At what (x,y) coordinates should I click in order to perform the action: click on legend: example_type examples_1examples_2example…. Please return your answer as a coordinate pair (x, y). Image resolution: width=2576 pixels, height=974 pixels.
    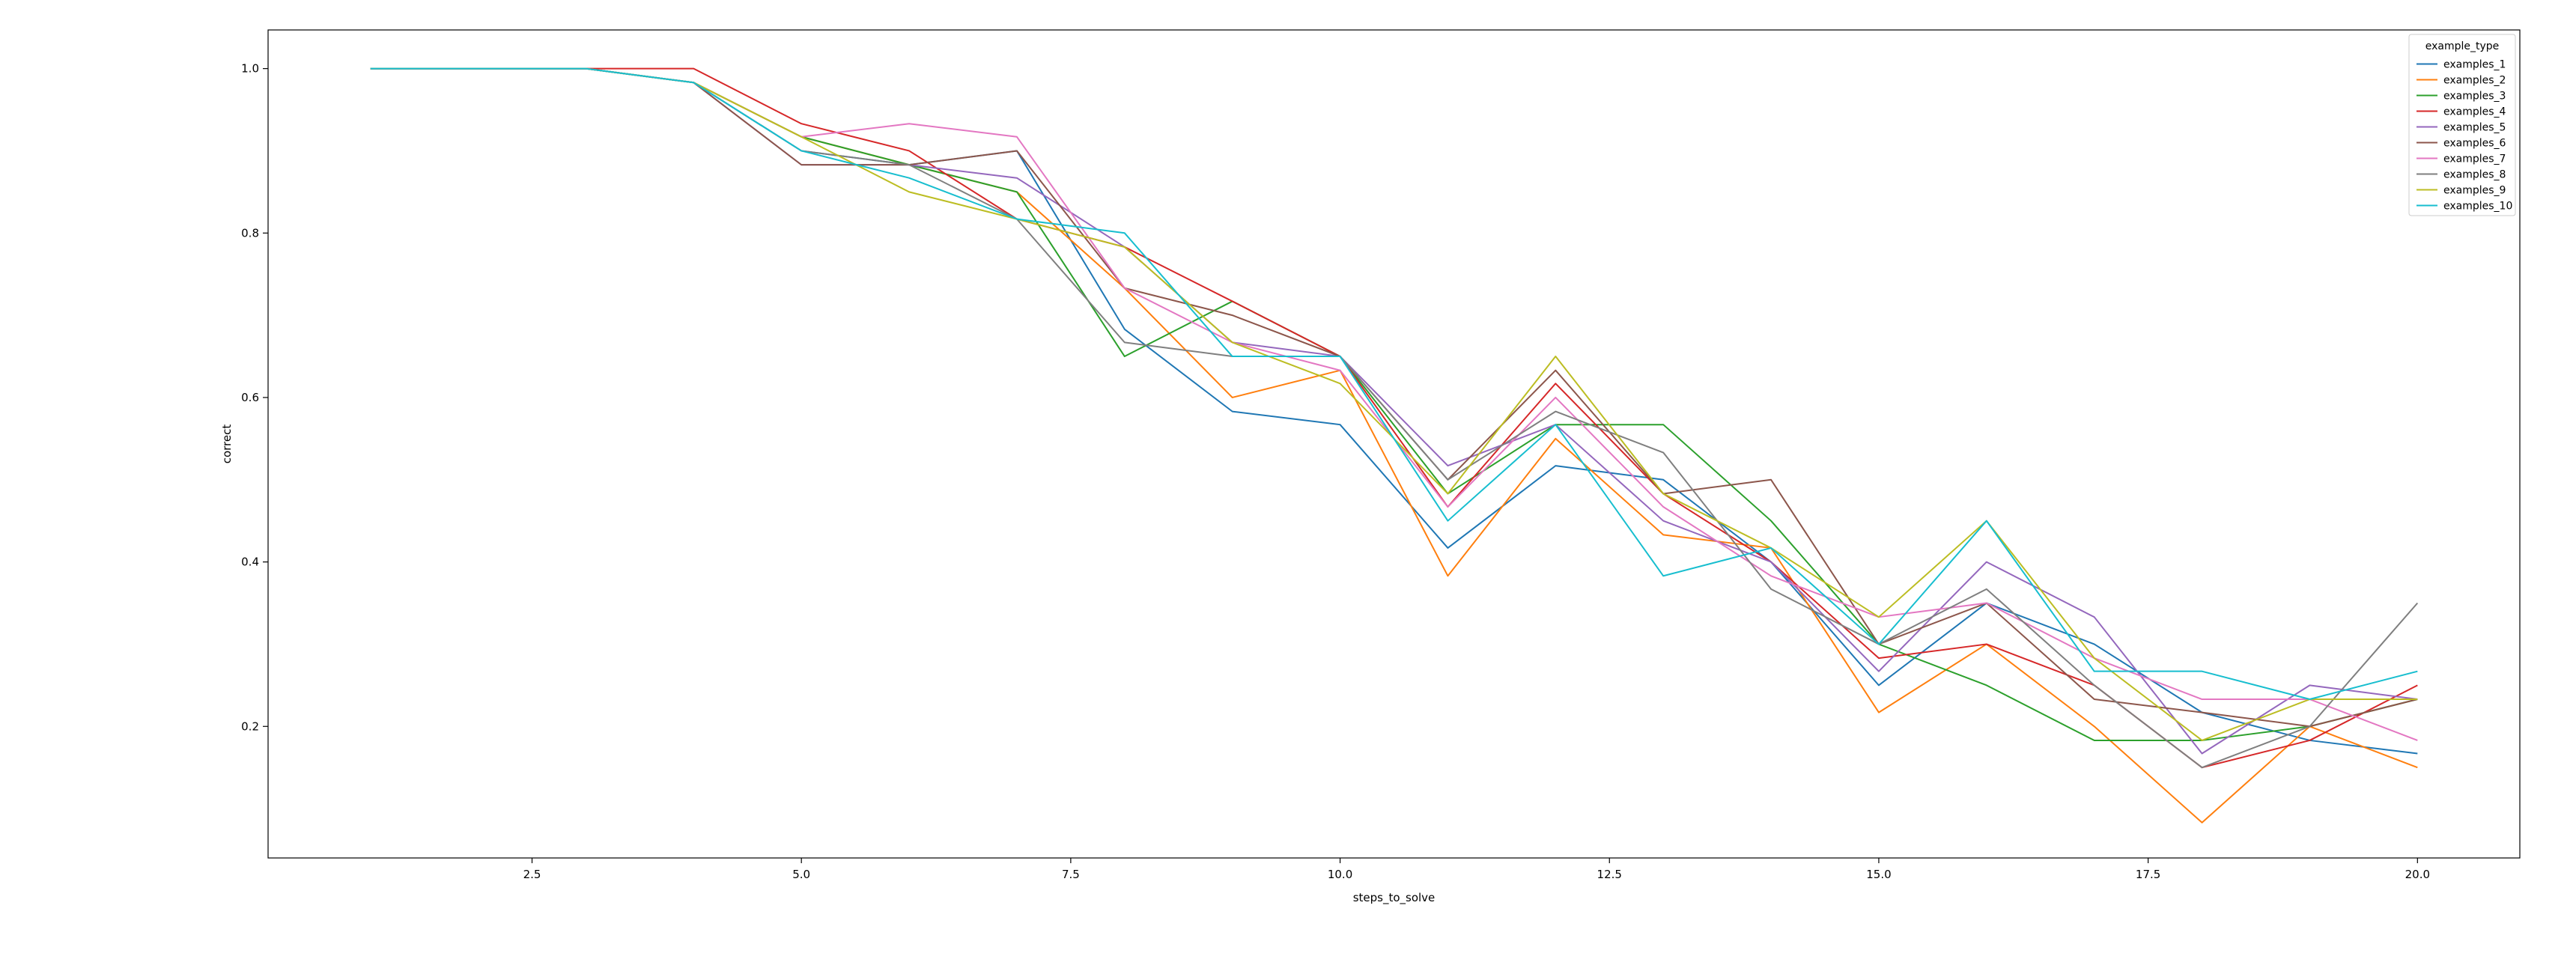
    Looking at the image, I should click on (2462, 125).